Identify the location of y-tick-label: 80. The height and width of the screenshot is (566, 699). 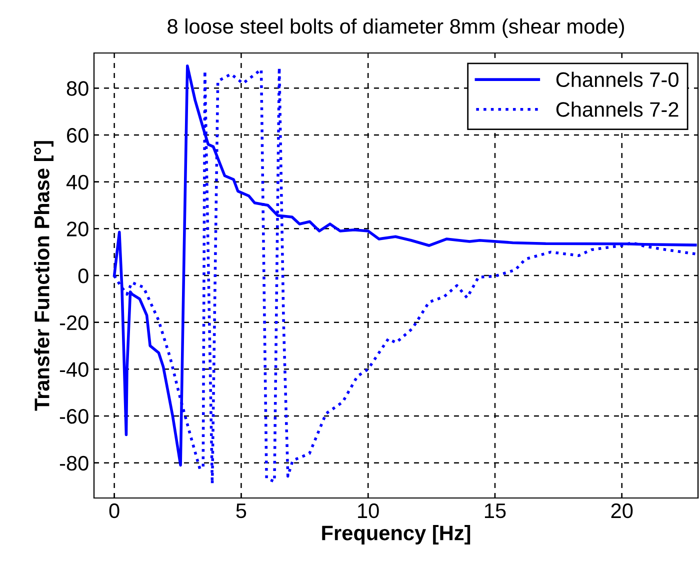
(77, 88).